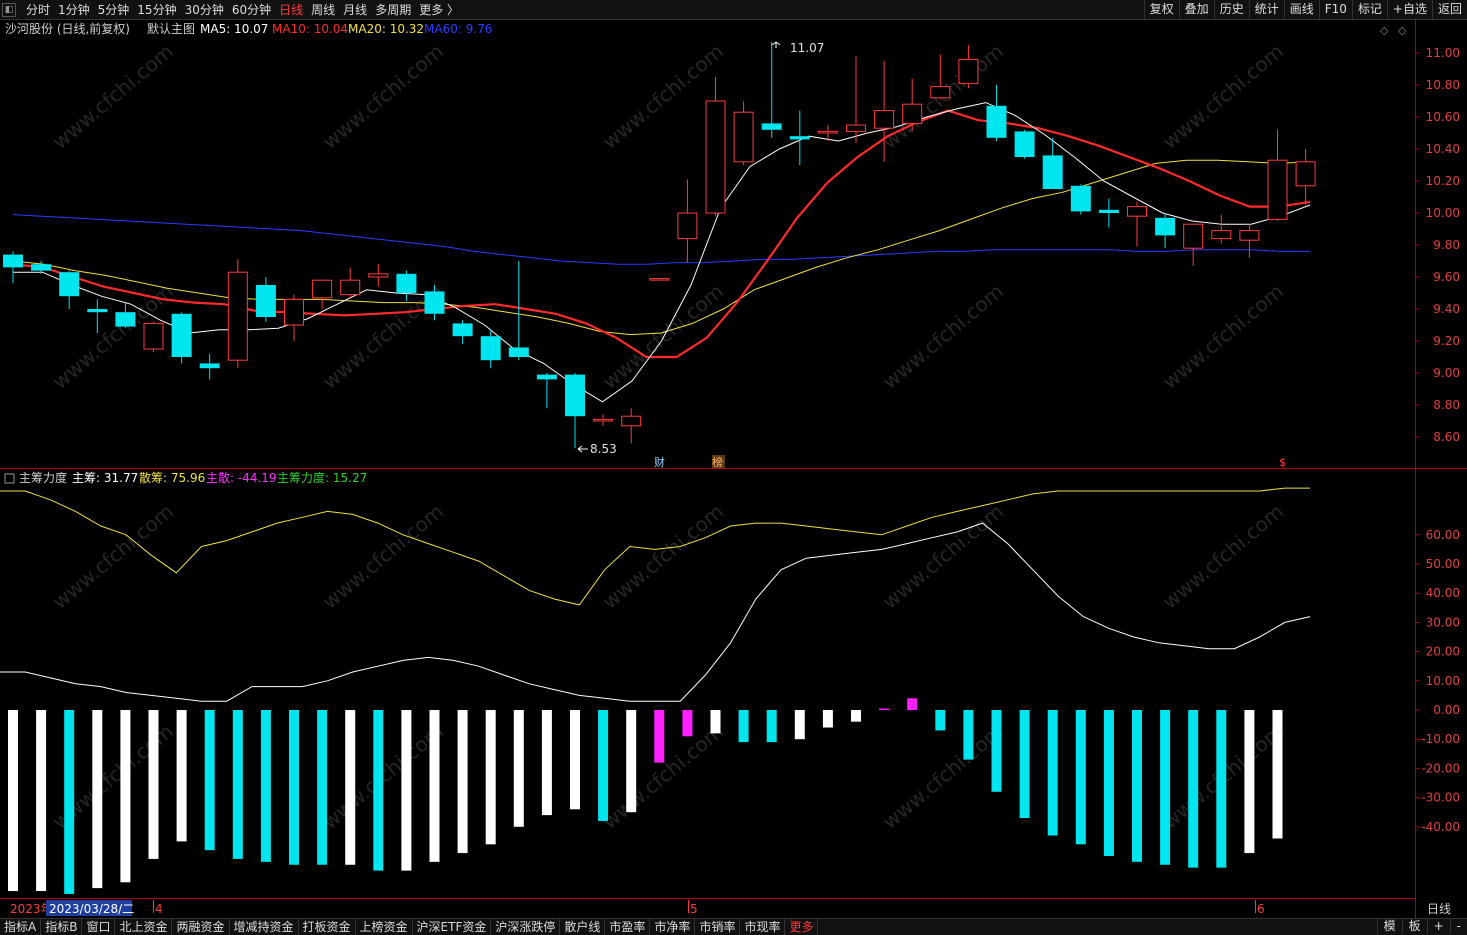 Image resolution: width=1467 pixels, height=935 pixels. Describe the element at coordinates (113, 10) in the screenshot. I see `timeframe-tab-2: 5分钟` at that location.